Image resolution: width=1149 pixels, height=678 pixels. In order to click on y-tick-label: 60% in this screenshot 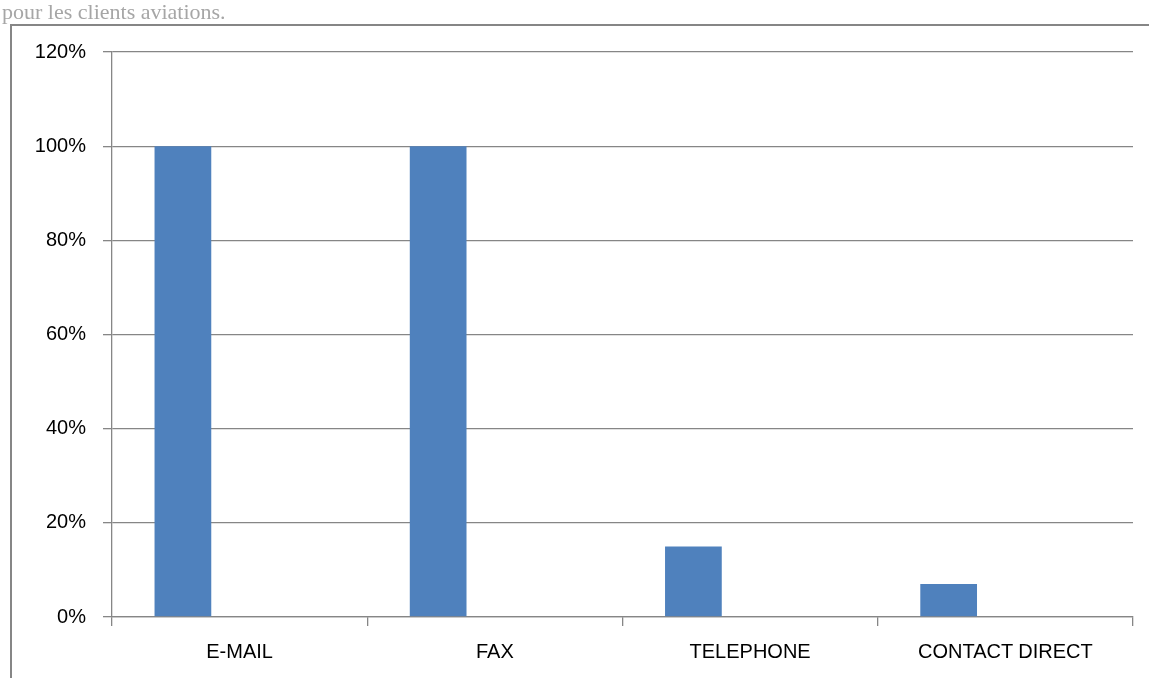, I will do `click(66, 333)`.